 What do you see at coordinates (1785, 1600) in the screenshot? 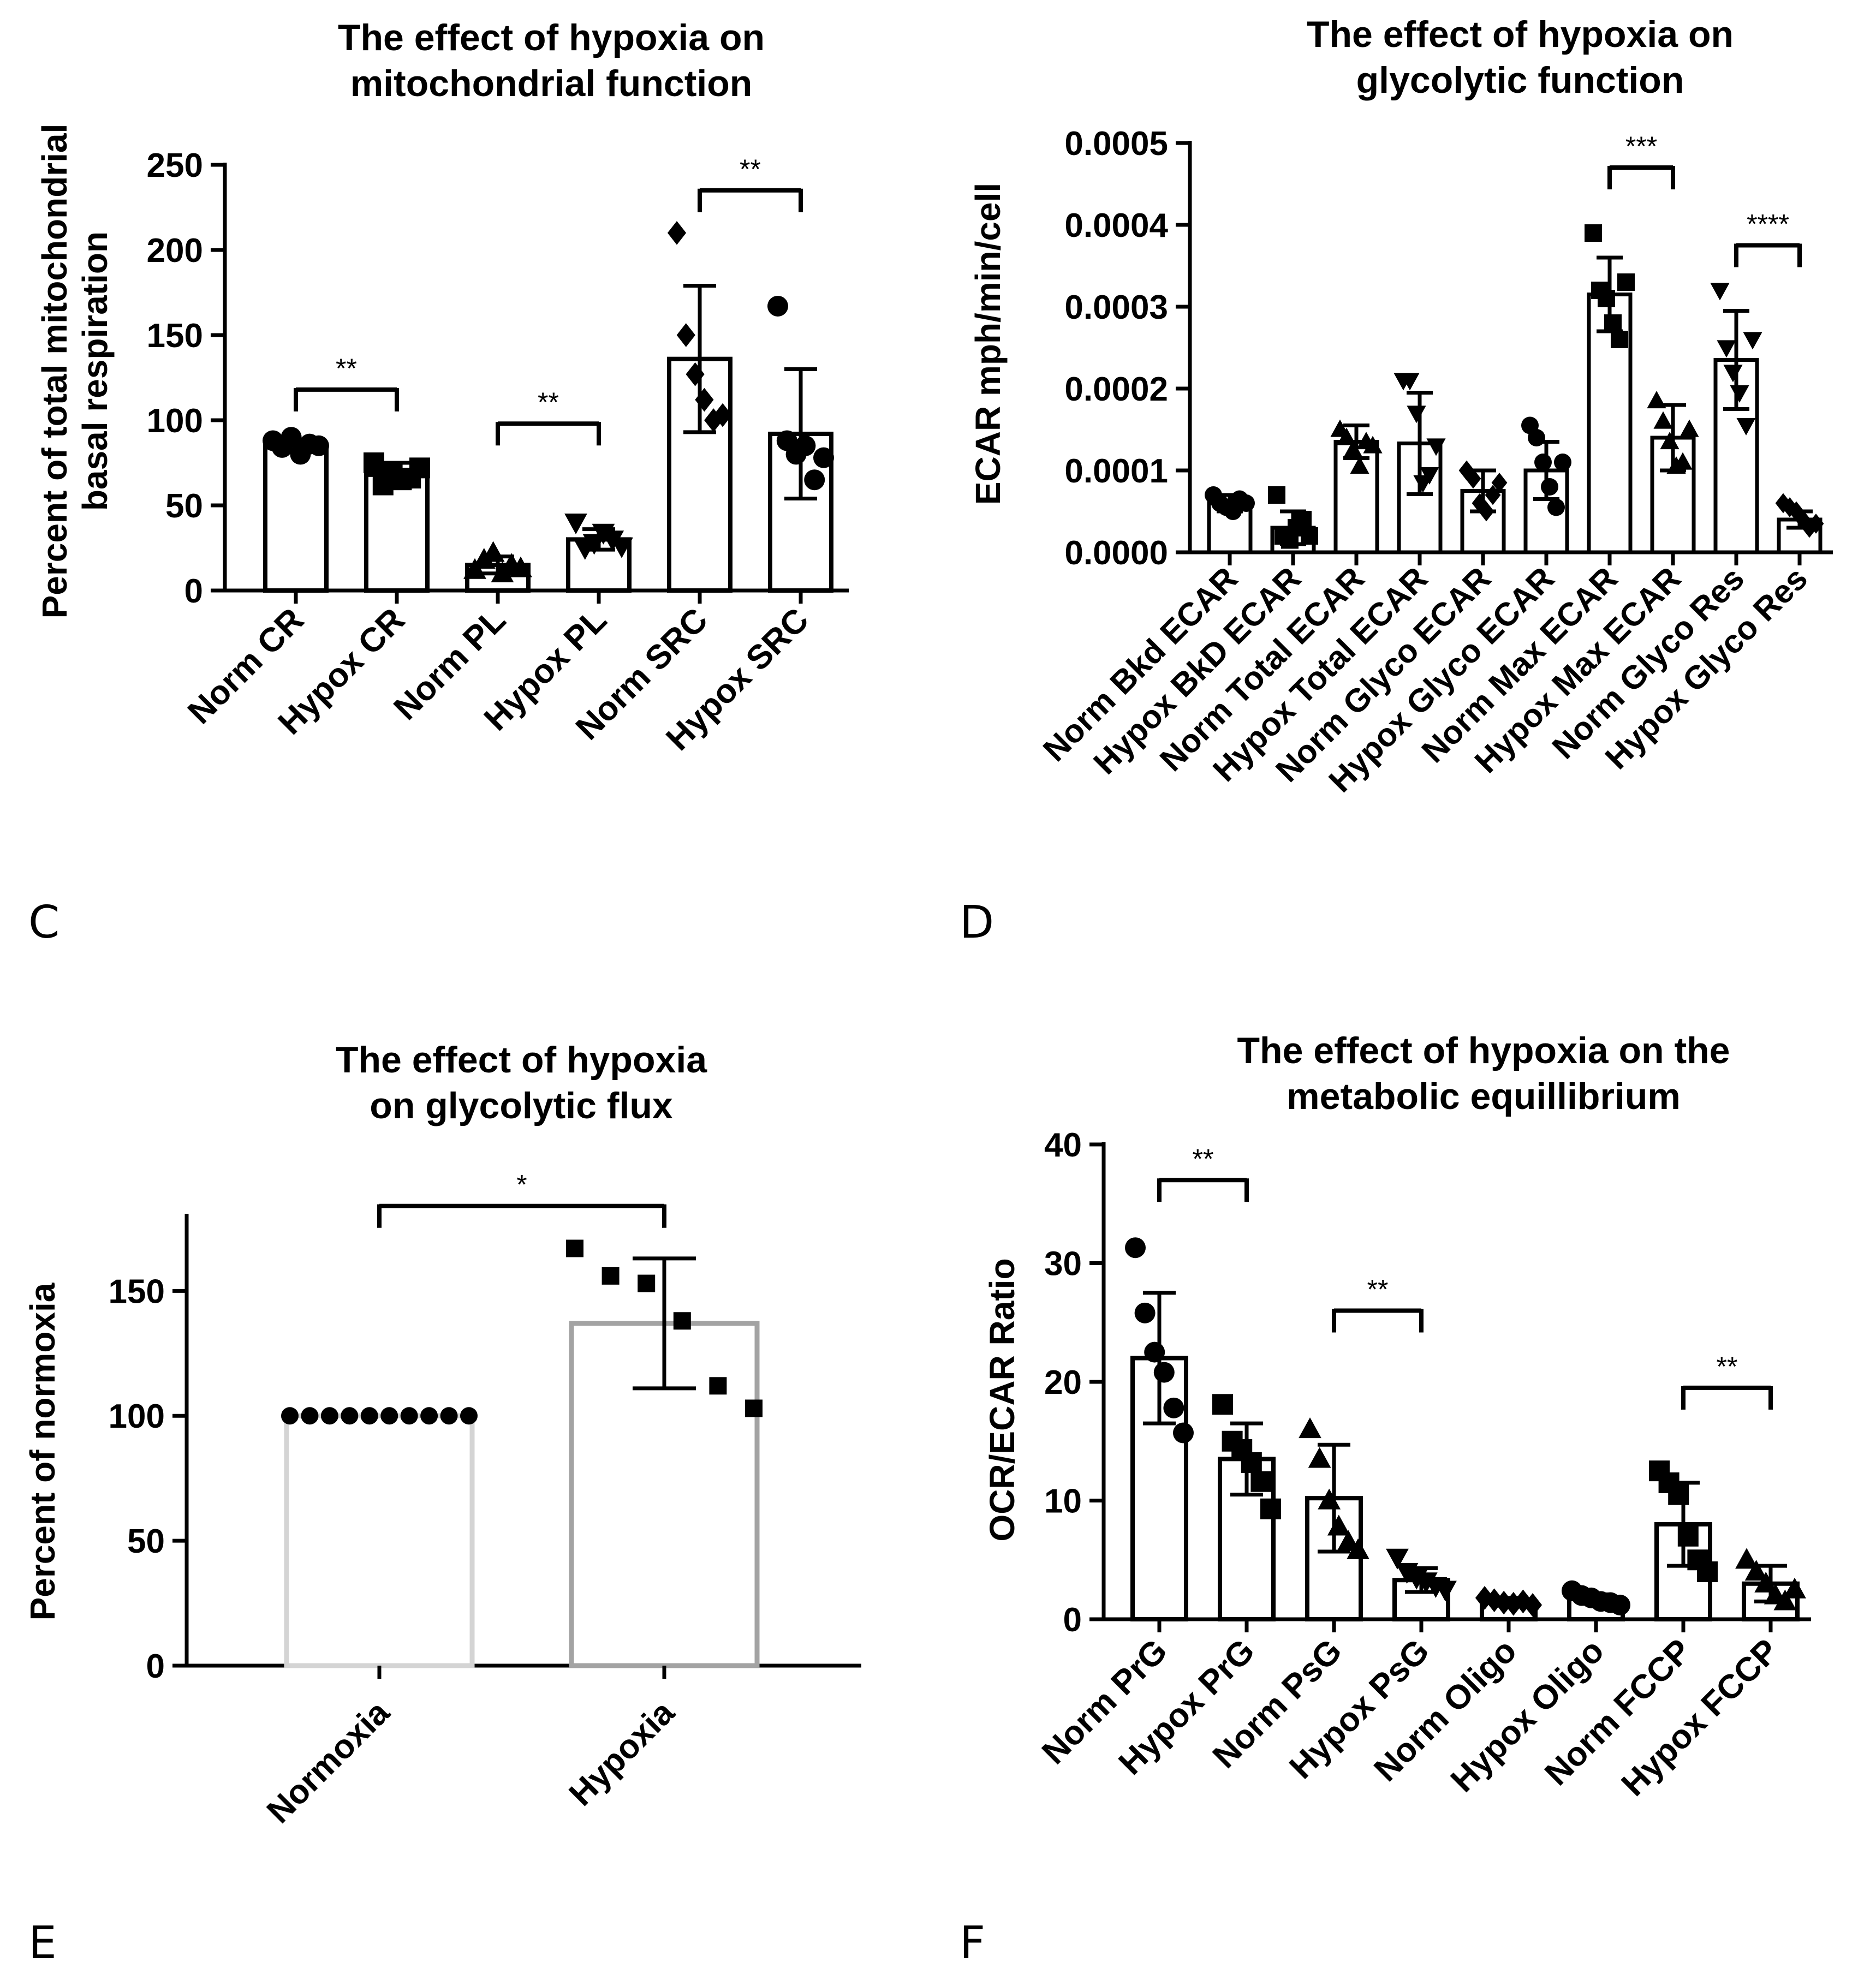
I see `data-point-hypox-fccp` at bounding box center [1785, 1600].